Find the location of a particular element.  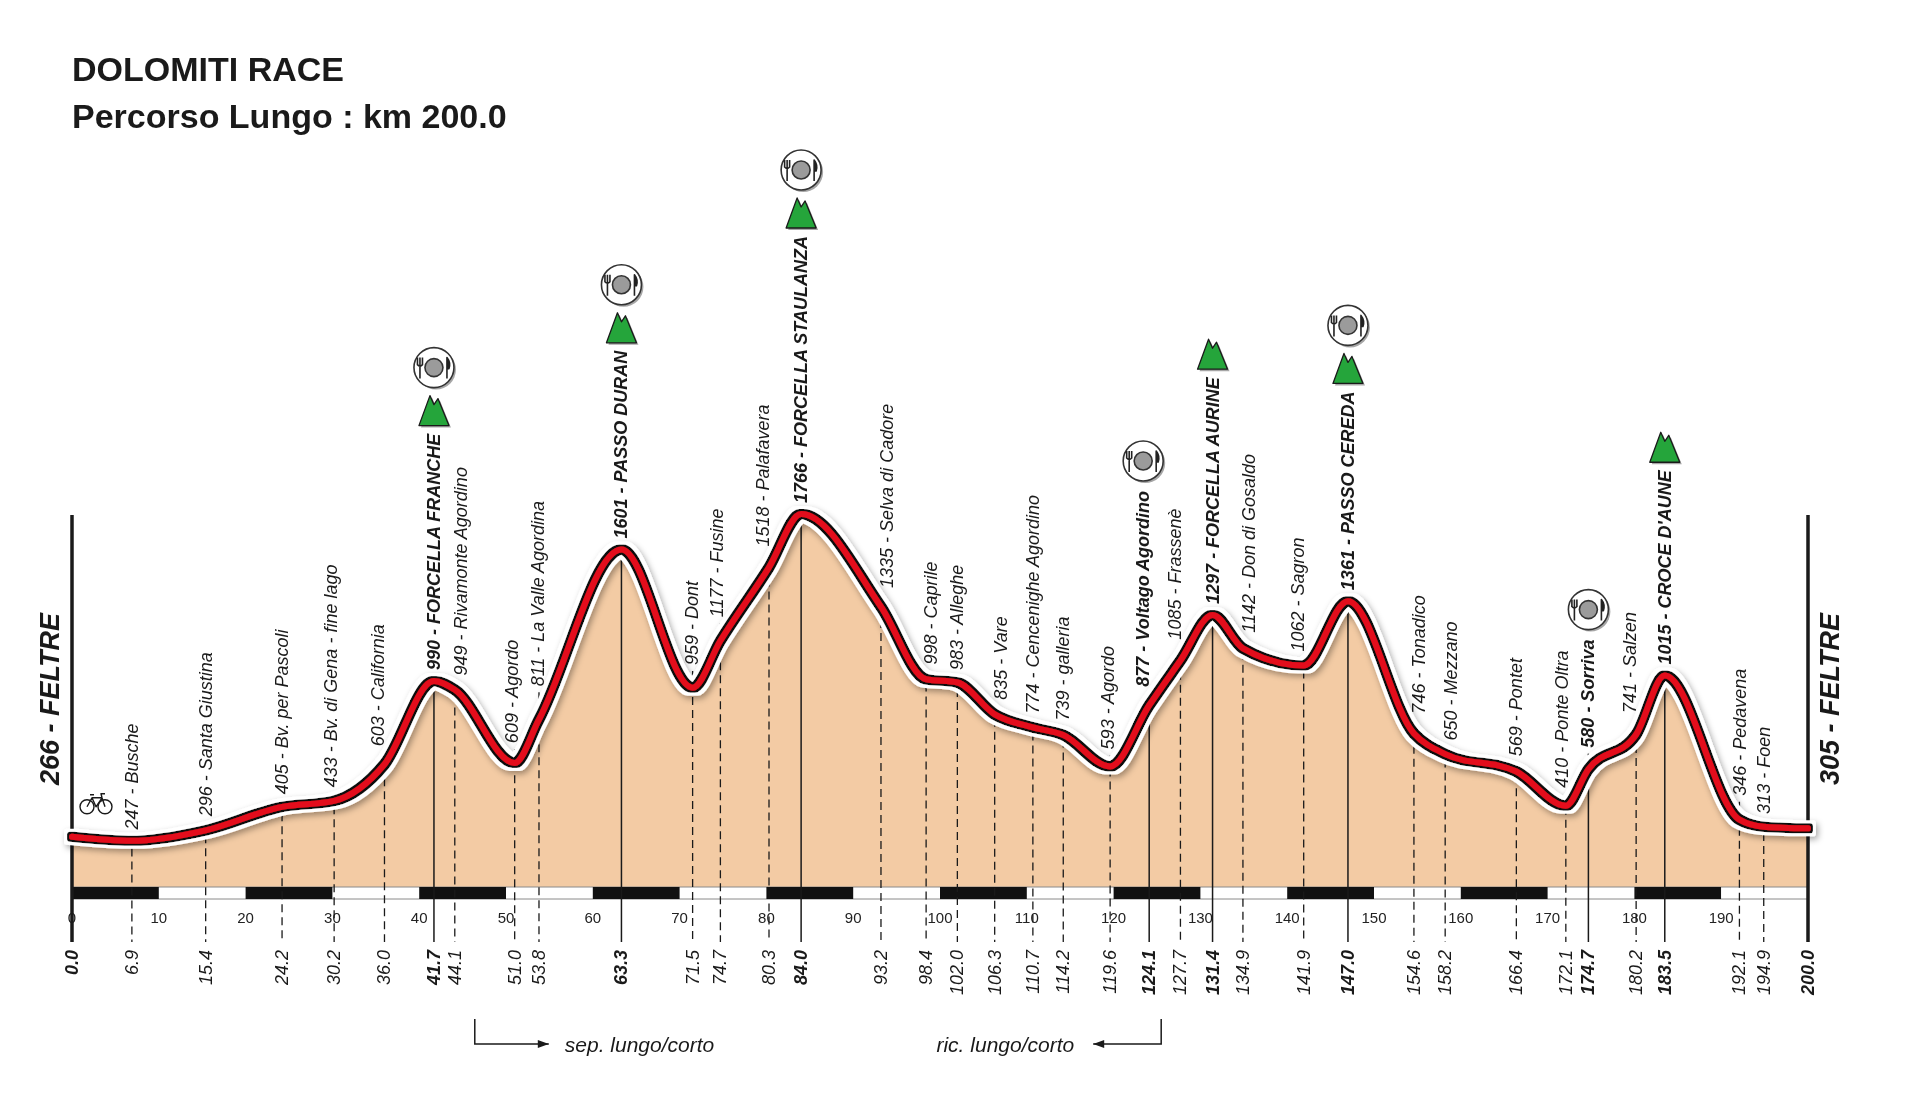

x2-tick-label: 80.3 is located at coordinates (769, 968).